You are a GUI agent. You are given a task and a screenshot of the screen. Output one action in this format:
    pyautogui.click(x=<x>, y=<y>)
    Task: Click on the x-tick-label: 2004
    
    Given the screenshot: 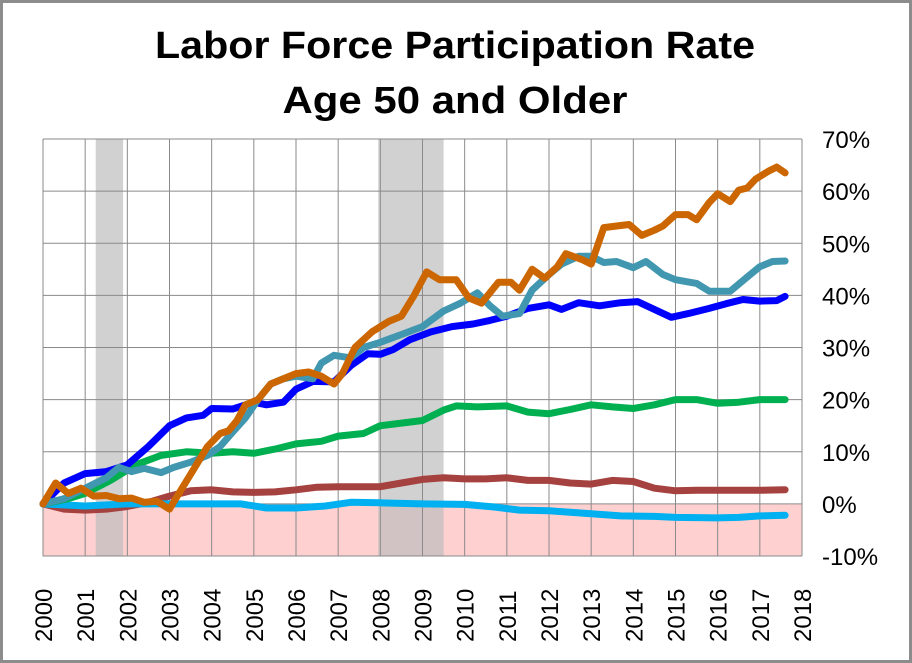 What is the action you would take?
    pyautogui.click(x=213, y=615)
    